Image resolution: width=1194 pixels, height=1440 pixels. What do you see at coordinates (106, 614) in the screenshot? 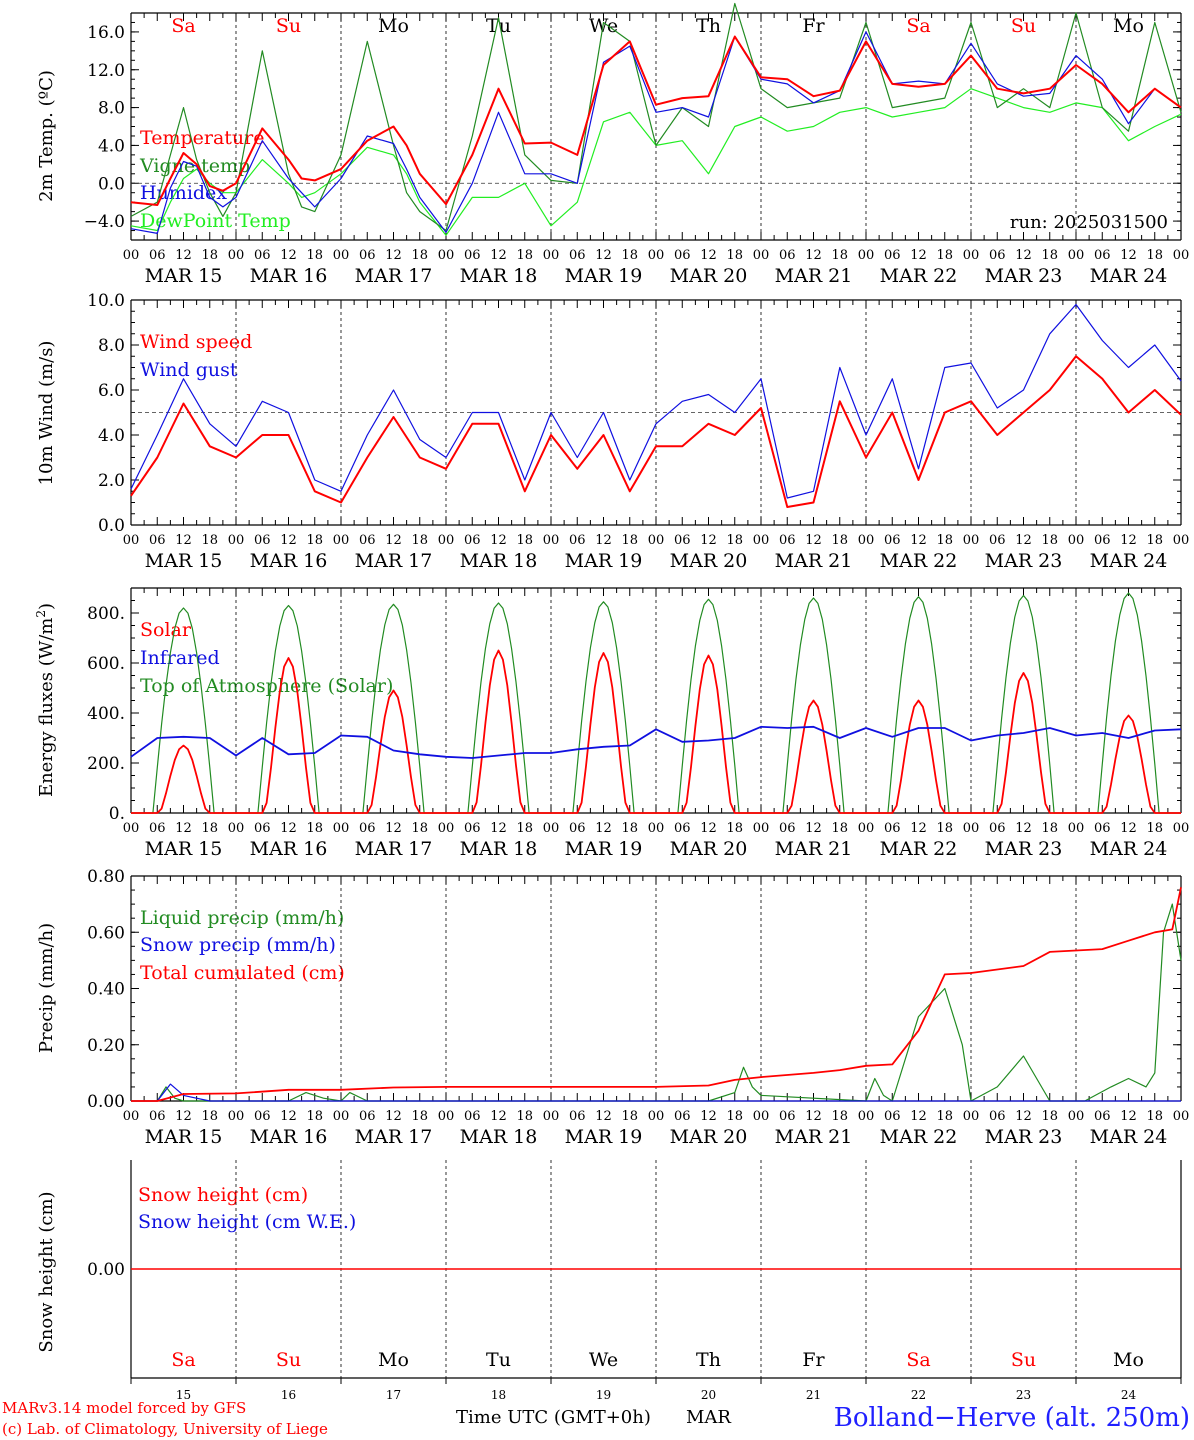
I see `y-tick-label: 800.` at bounding box center [106, 614].